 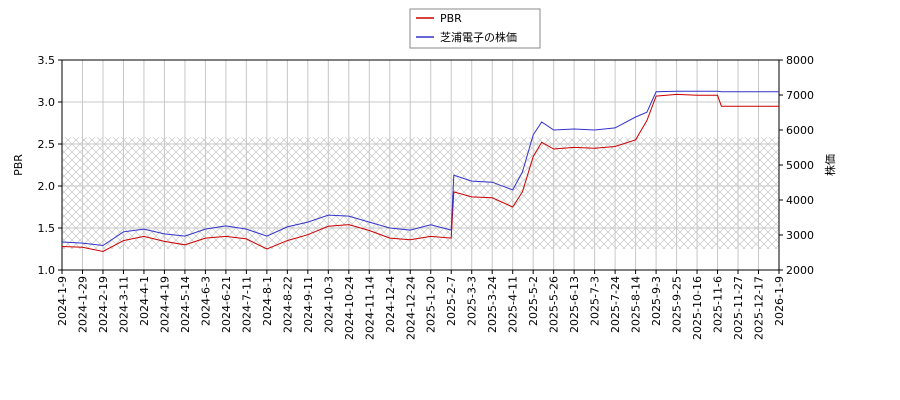 What do you see at coordinates (164, 304) in the screenshot?
I see `x-tick-label: 2024-4-19` at bounding box center [164, 304].